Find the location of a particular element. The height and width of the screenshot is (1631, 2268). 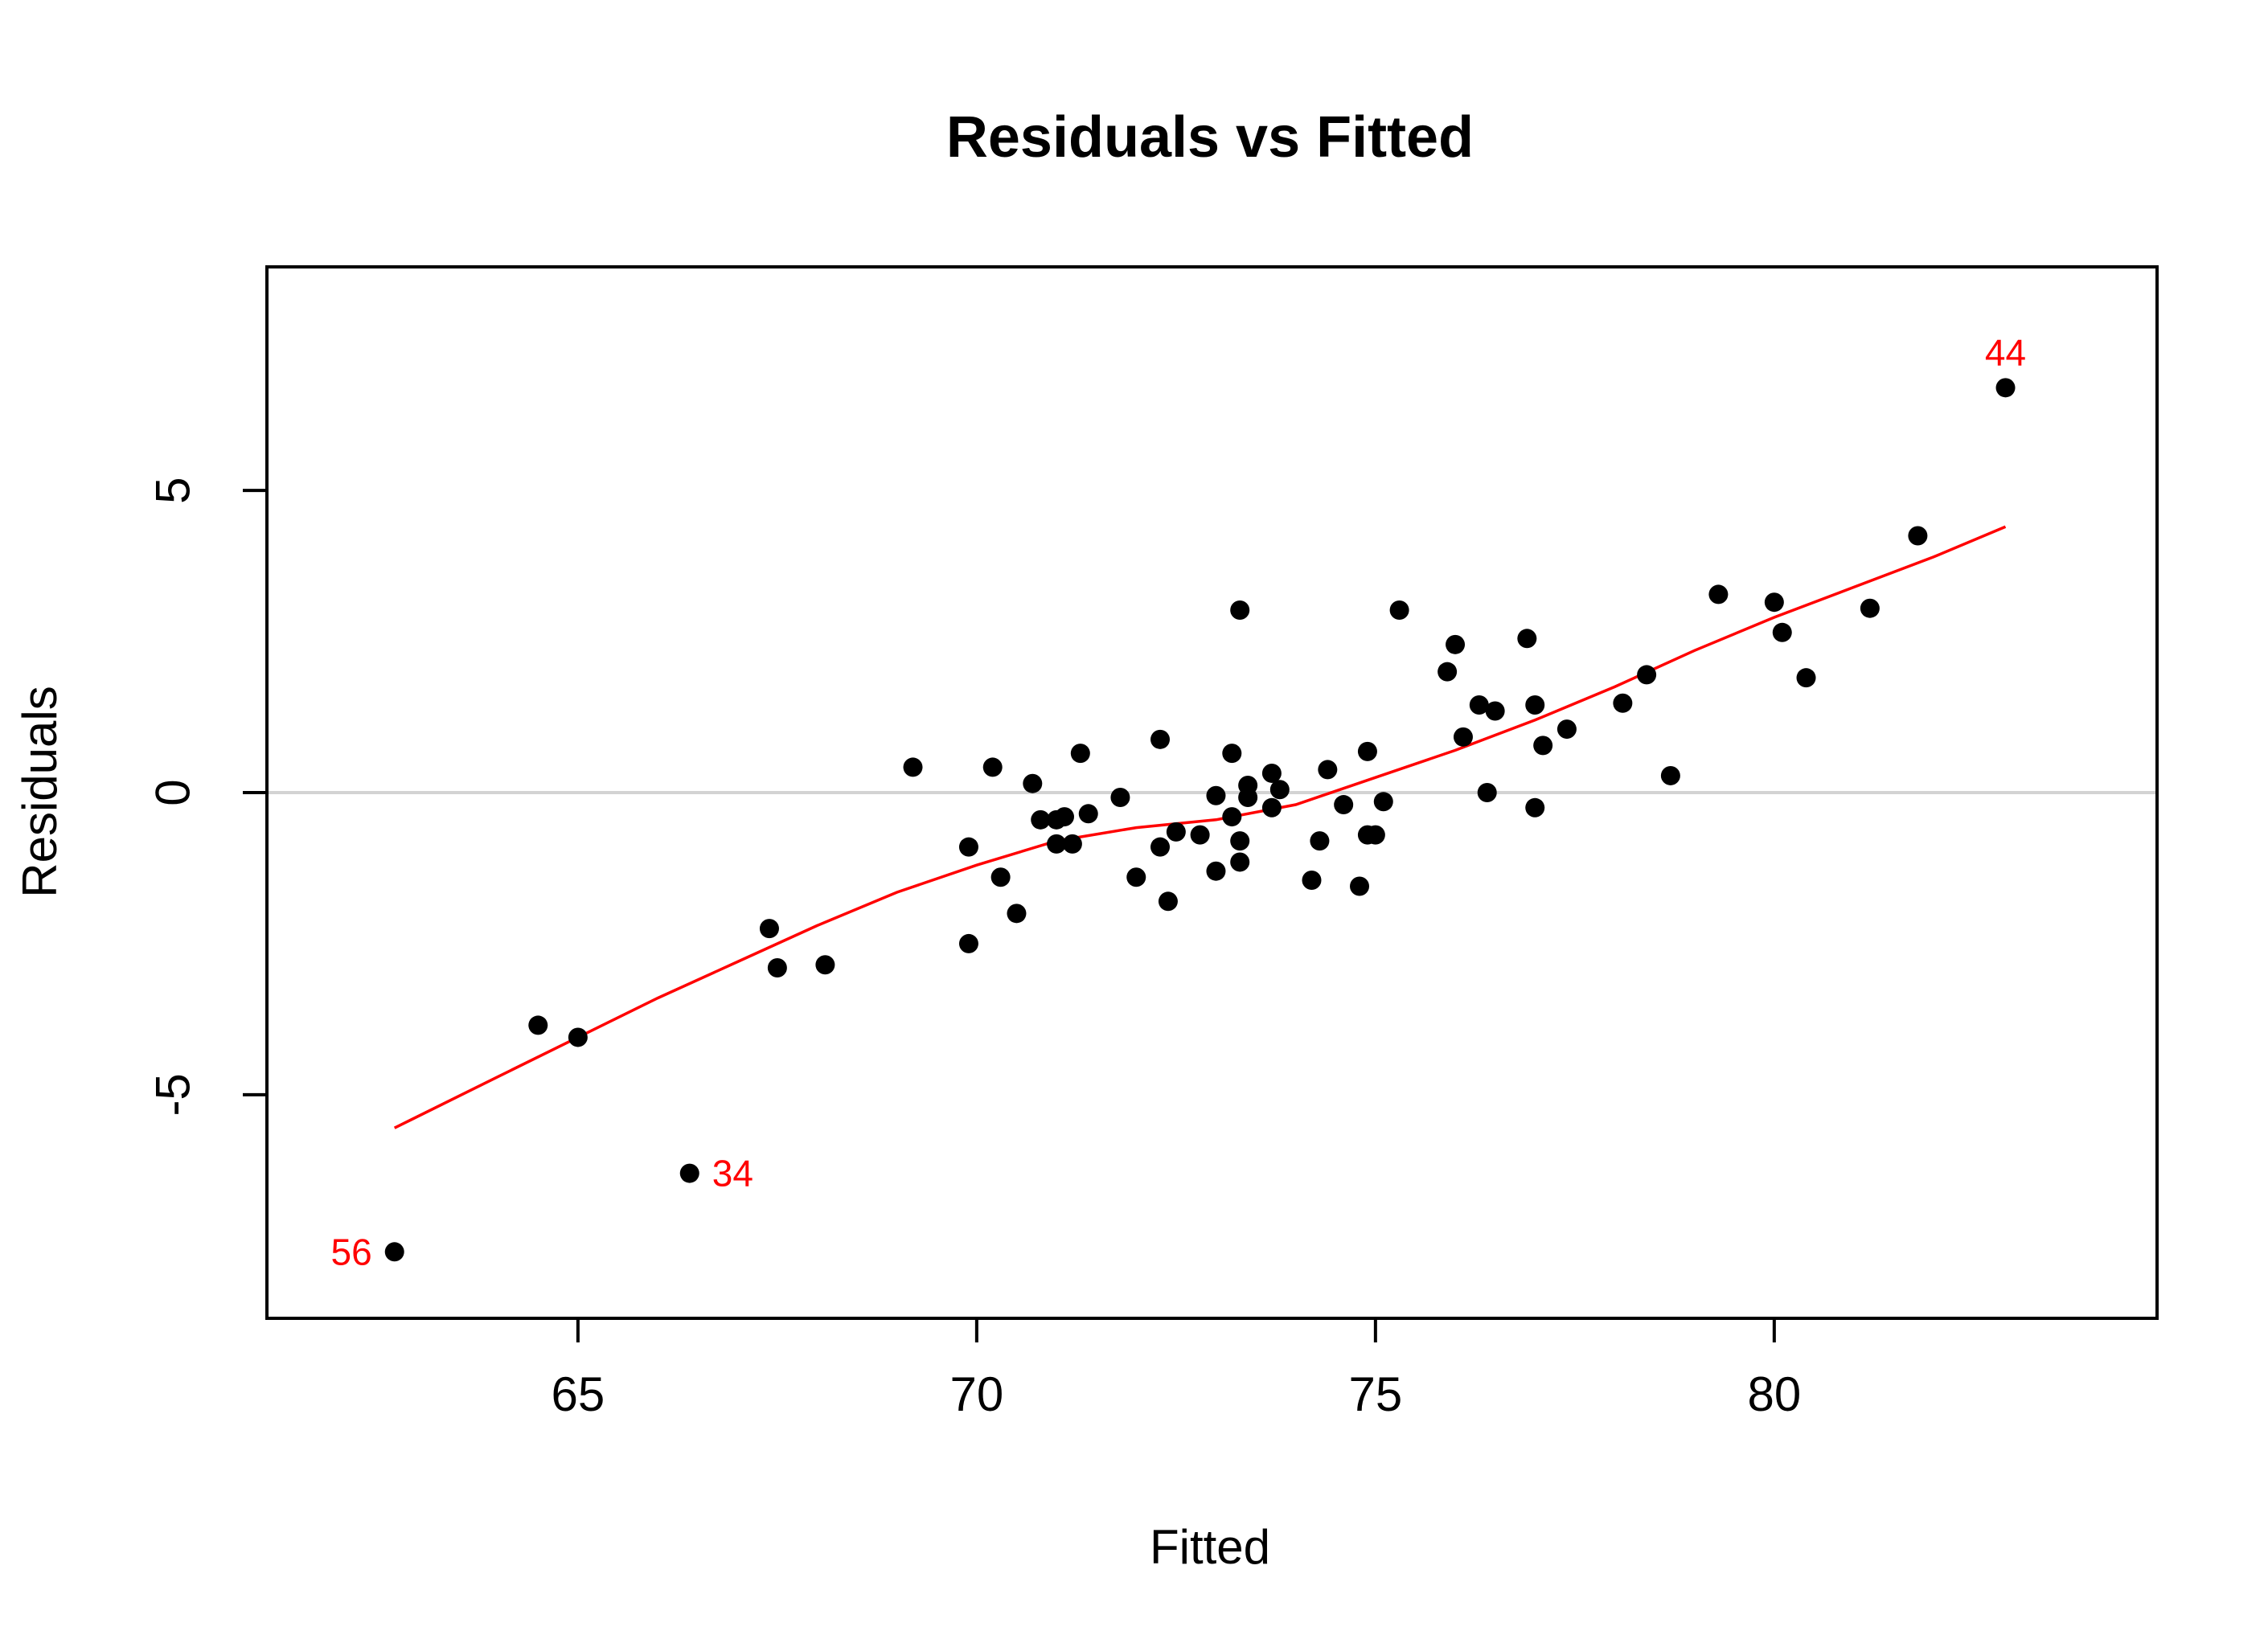

outlier-label: 44 is located at coordinates (2006, 352).